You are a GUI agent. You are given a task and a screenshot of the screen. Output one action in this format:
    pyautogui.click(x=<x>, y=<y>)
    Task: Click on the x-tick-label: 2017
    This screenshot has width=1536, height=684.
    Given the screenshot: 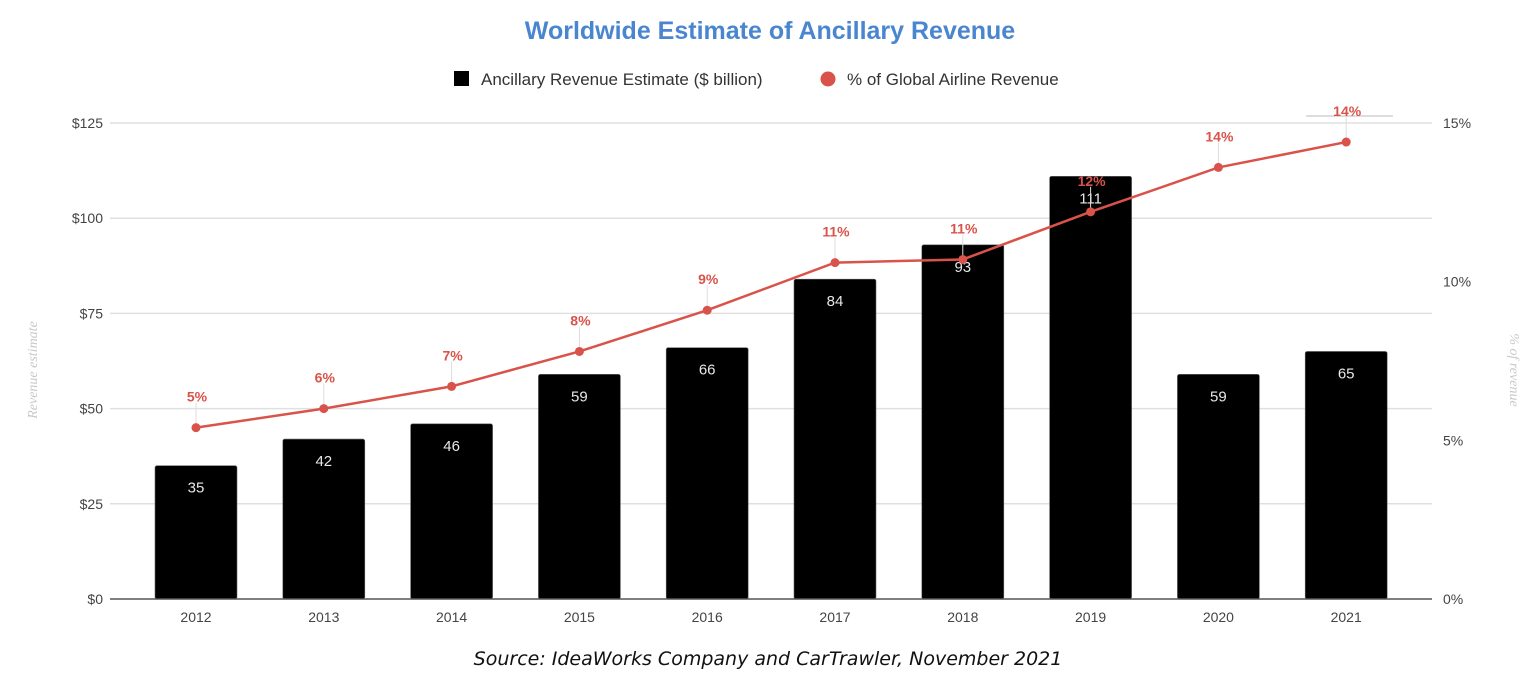 What is the action you would take?
    pyautogui.click(x=834, y=617)
    